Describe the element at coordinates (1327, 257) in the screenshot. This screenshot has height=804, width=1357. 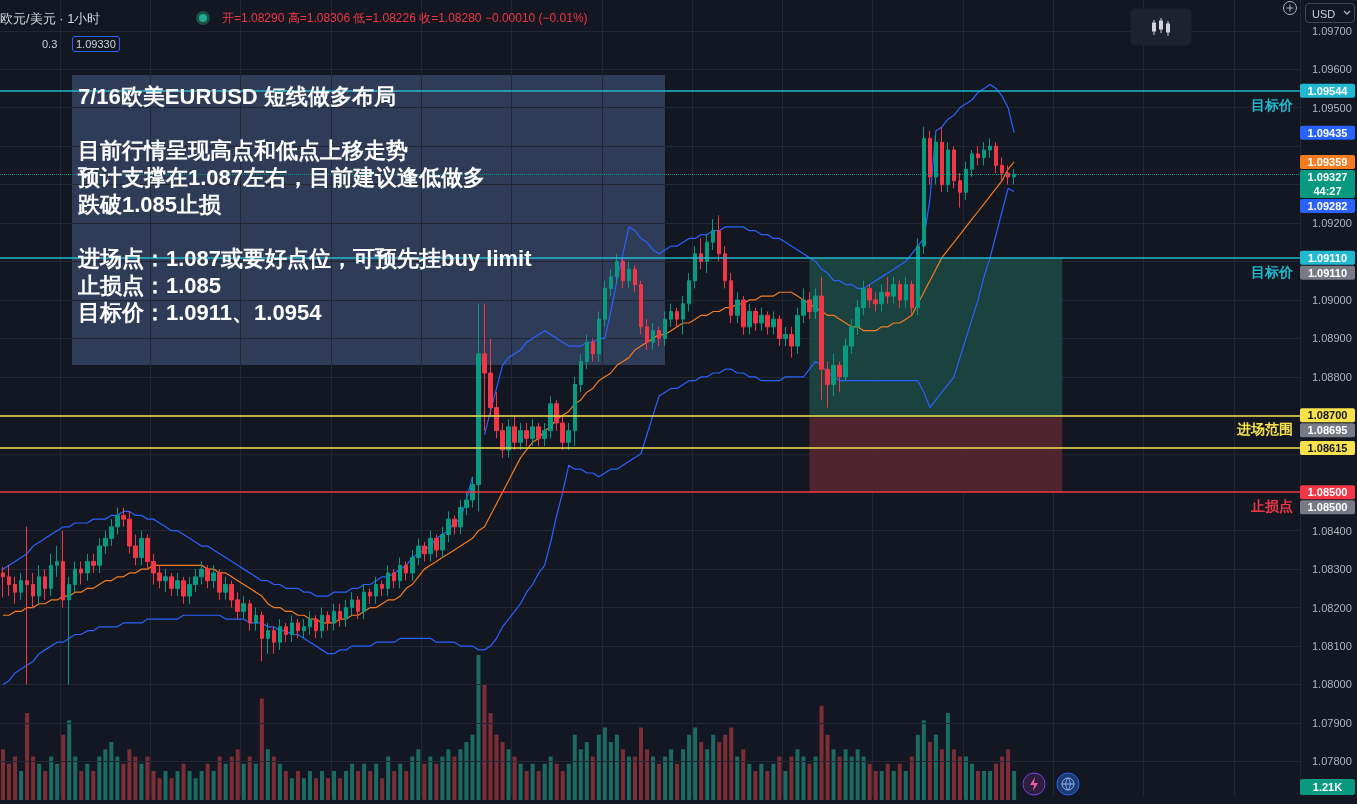
I see `text: 1.09110` at that location.